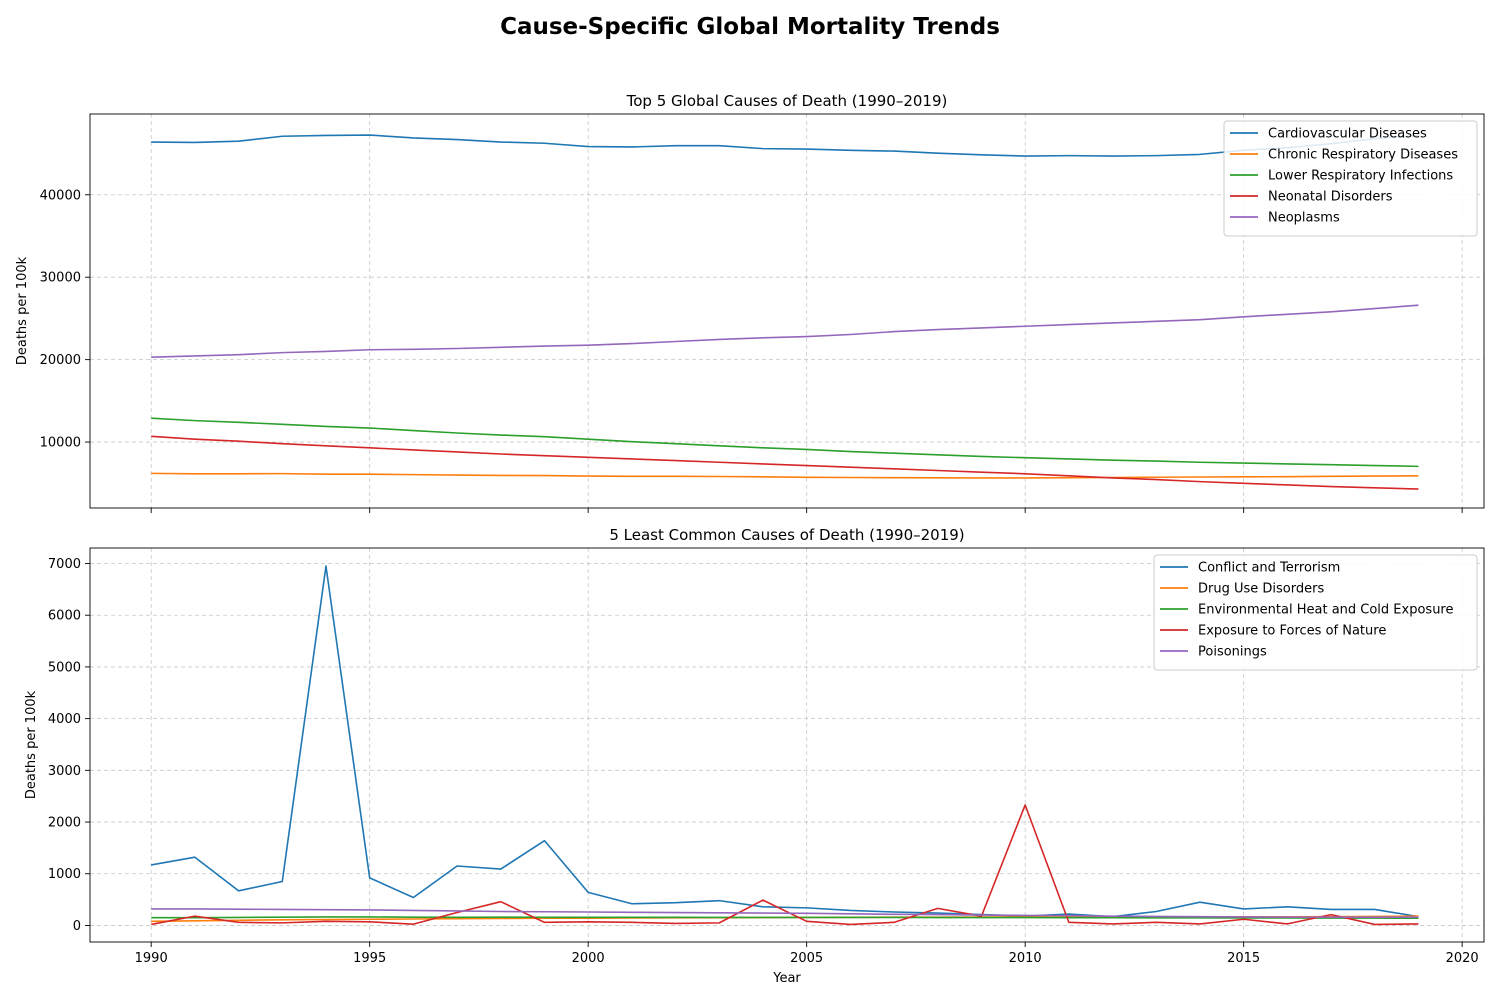  What do you see at coordinates (787, 101) in the screenshot?
I see `panel-title: Top 5 Global Causes of Death (1990–2019)` at bounding box center [787, 101].